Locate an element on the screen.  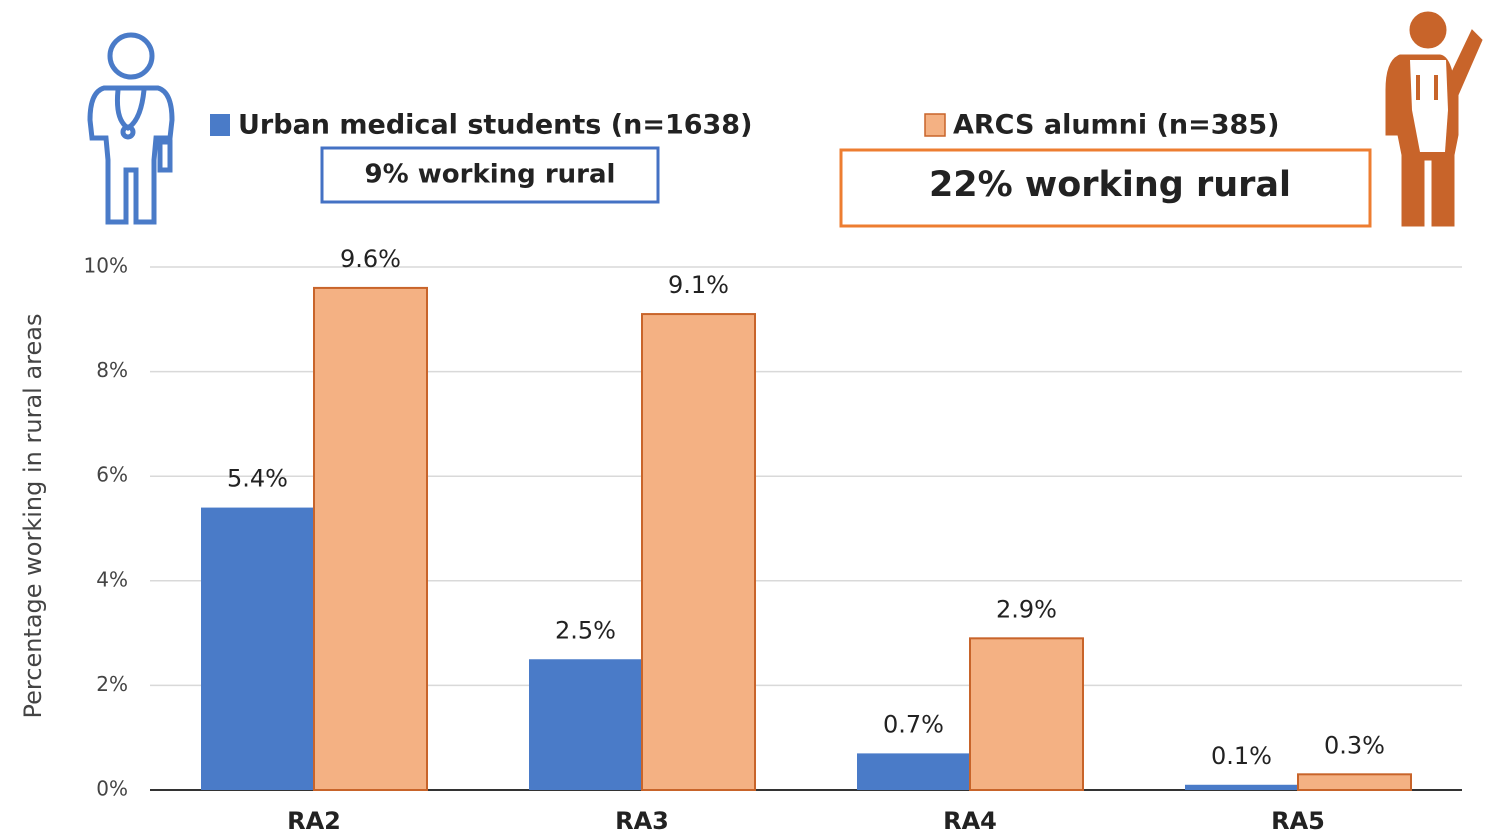
value-label: 0.1% is located at coordinates (1241, 756).